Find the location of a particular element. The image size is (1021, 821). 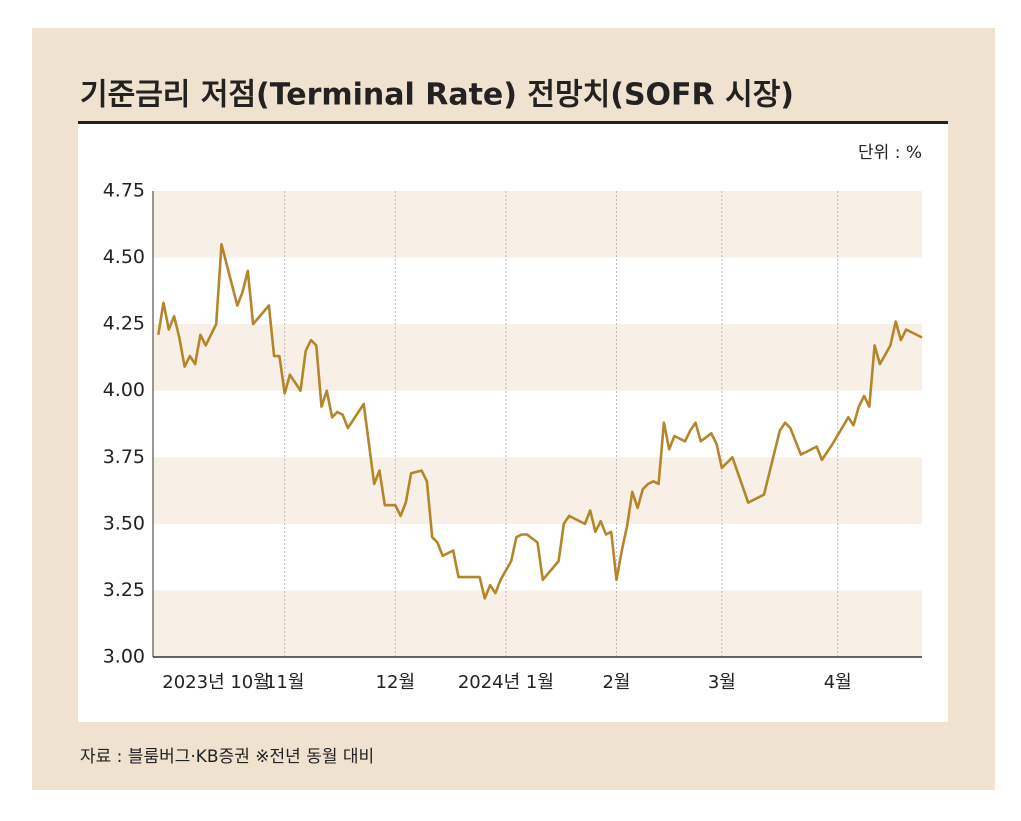

title-rule is located at coordinates (513, 122).